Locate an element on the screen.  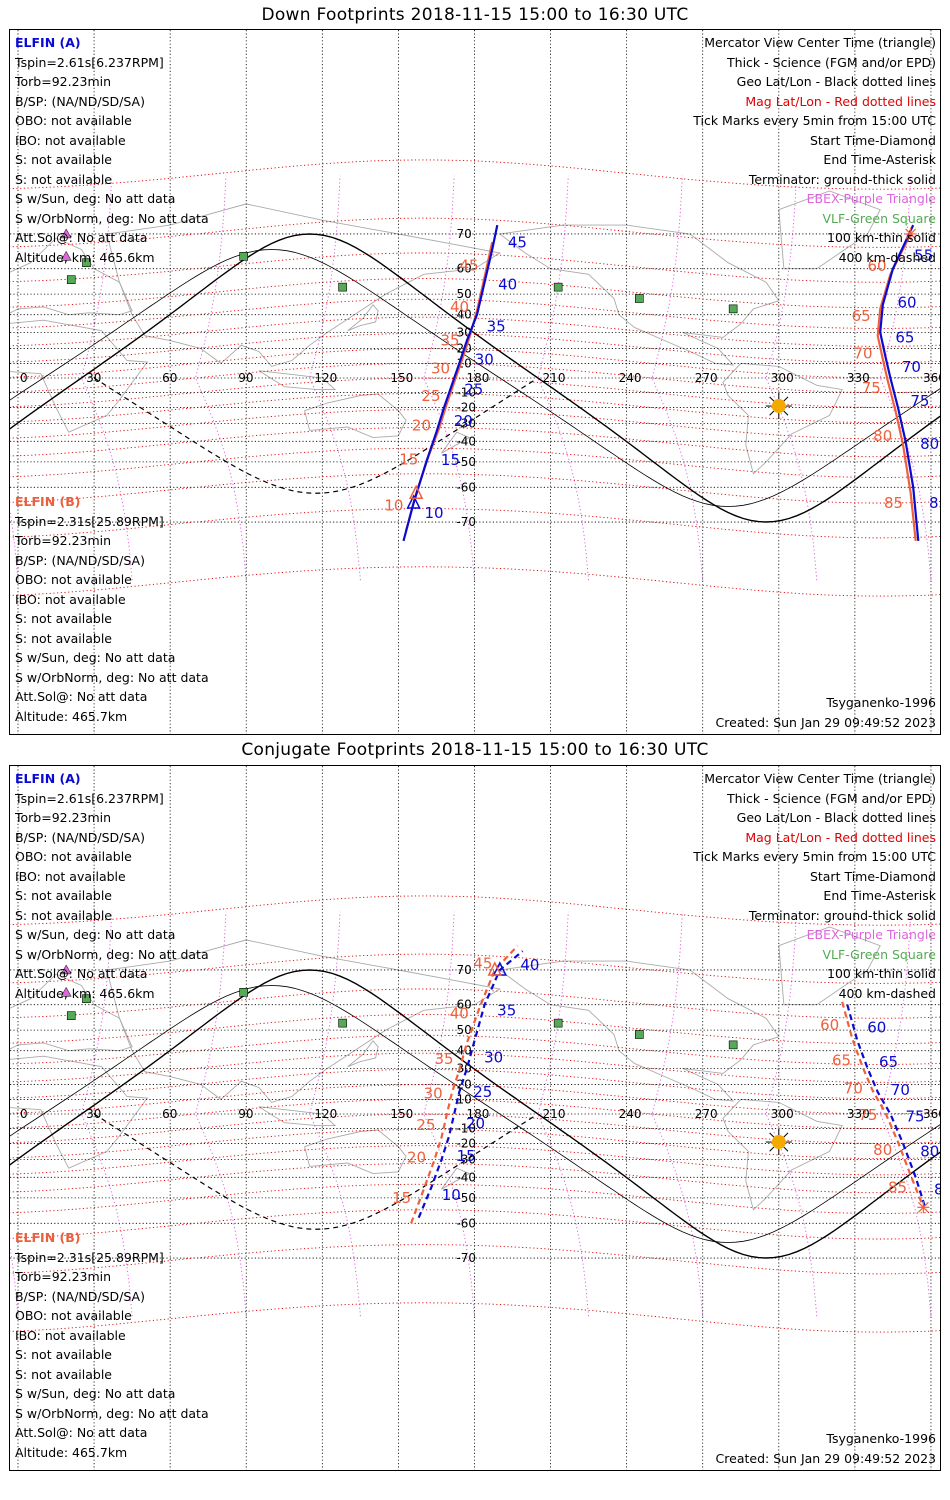
lat-tick-label: -10 is located at coordinates (466, 1129).